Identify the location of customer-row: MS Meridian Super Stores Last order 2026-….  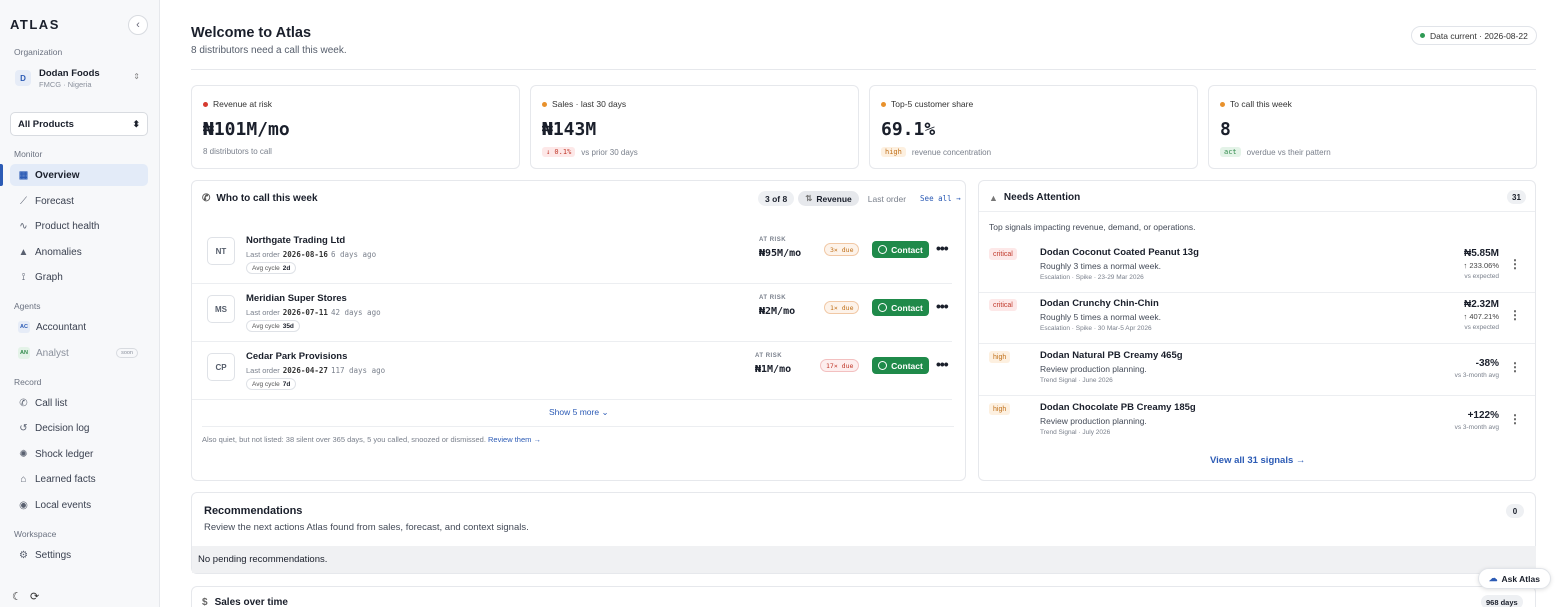
(572, 313).